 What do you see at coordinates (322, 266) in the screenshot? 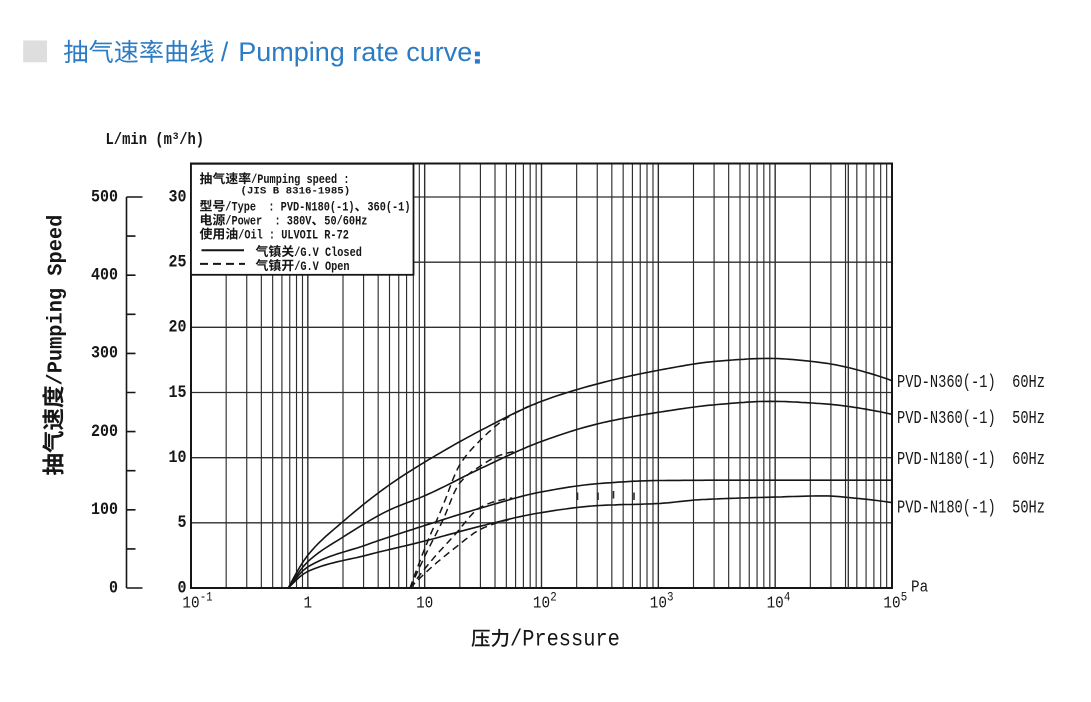
I see `svg-text: /G.V Open` at bounding box center [322, 266].